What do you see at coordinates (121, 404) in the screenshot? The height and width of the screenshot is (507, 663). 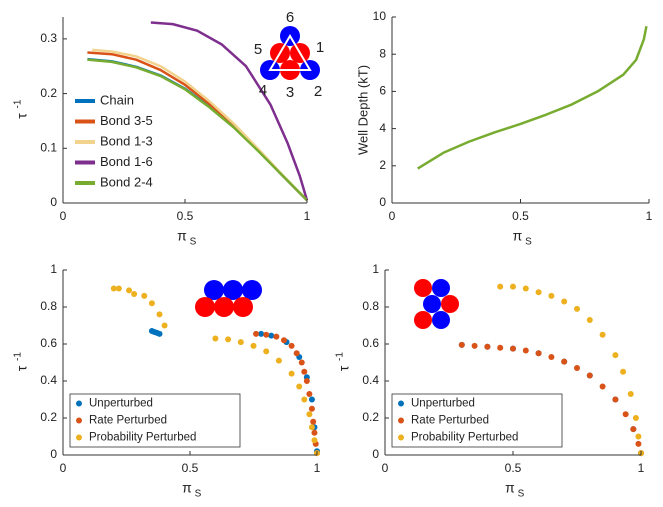 I see `legend-label: Unperturbed` at bounding box center [121, 404].